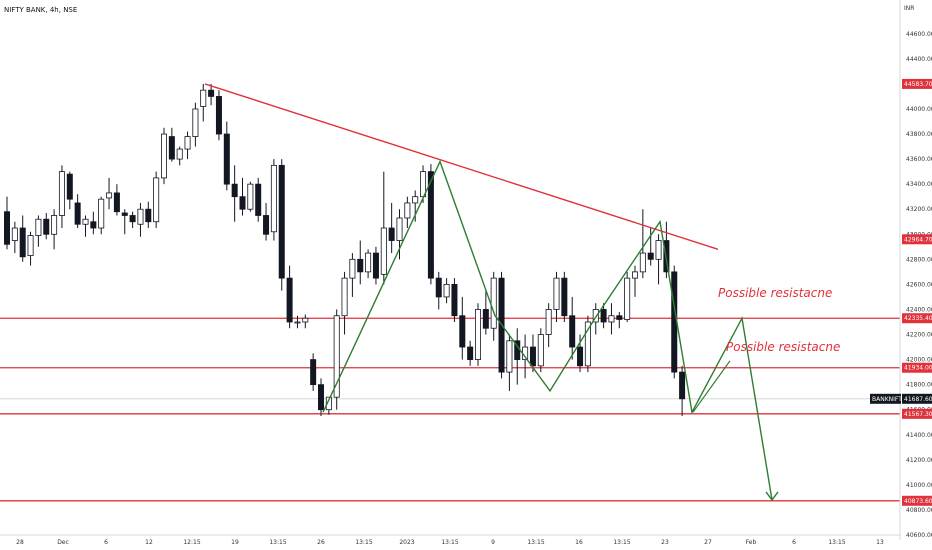 Image resolution: width=932 pixels, height=550 pixels. I want to click on y-tick-label: 41000.00, so click(919, 485).